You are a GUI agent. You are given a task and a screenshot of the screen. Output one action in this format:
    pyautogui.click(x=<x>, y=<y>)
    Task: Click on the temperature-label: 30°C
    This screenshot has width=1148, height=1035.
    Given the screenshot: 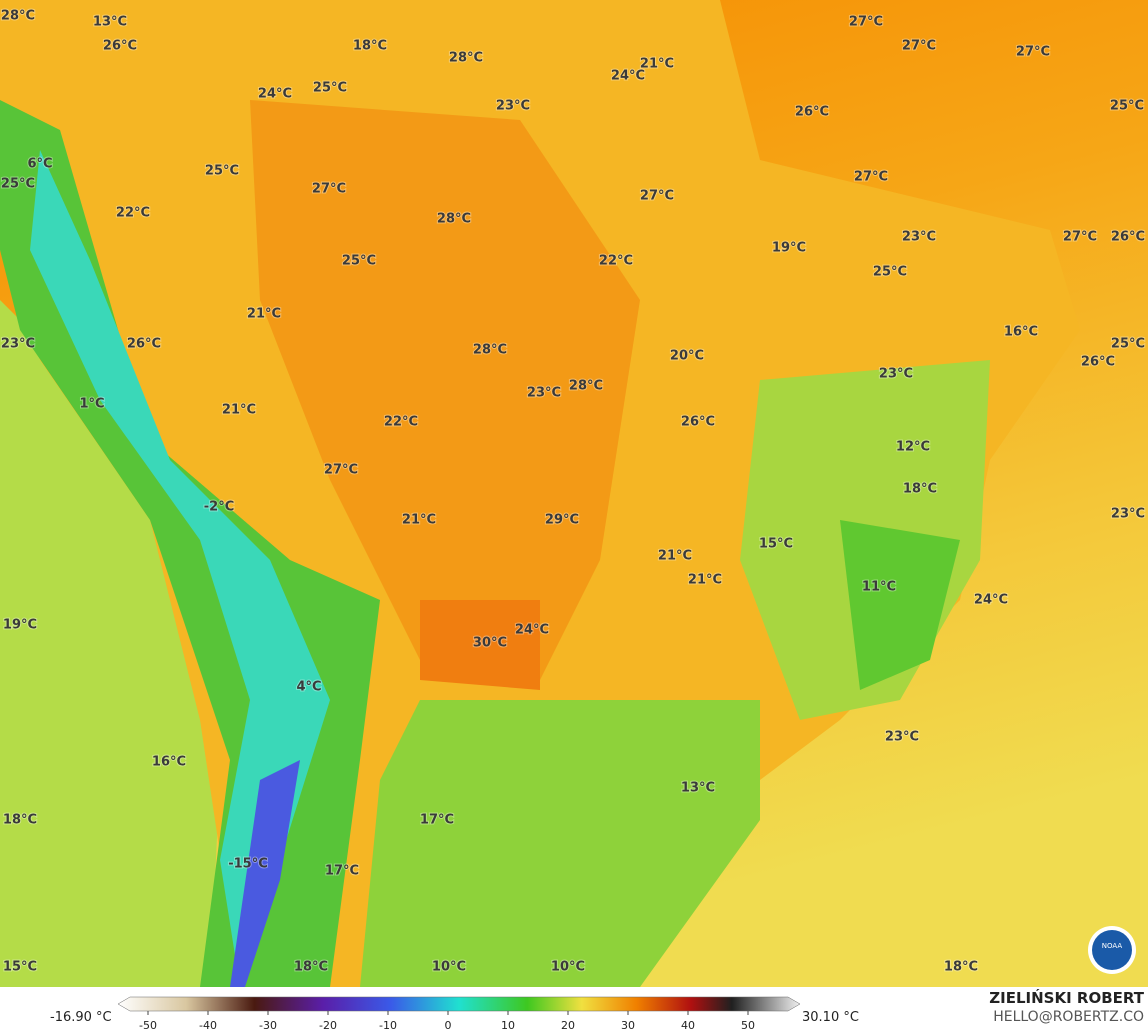 What is the action you would take?
    pyautogui.click(x=490, y=643)
    